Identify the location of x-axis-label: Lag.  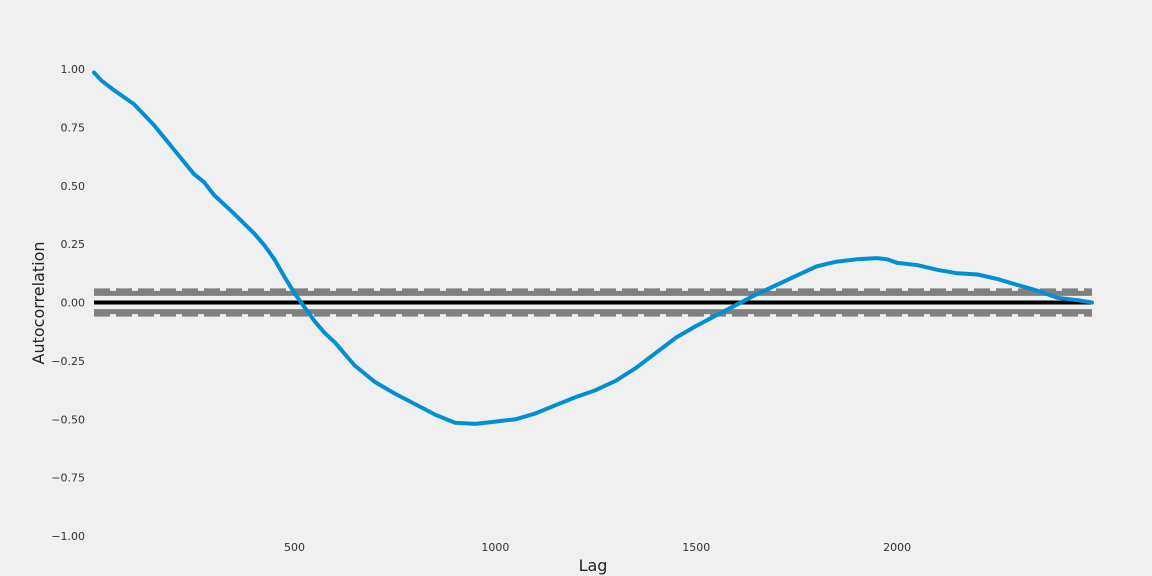
(593, 565).